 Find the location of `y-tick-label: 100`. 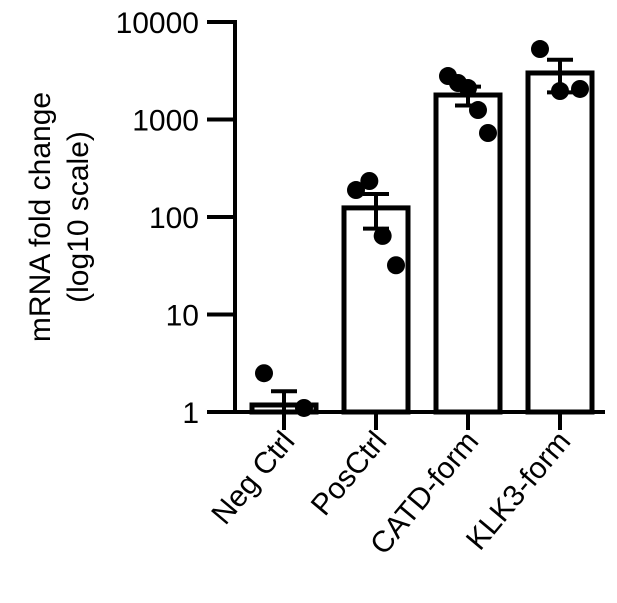

y-tick-label: 100 is located at coordinates (174, 218).